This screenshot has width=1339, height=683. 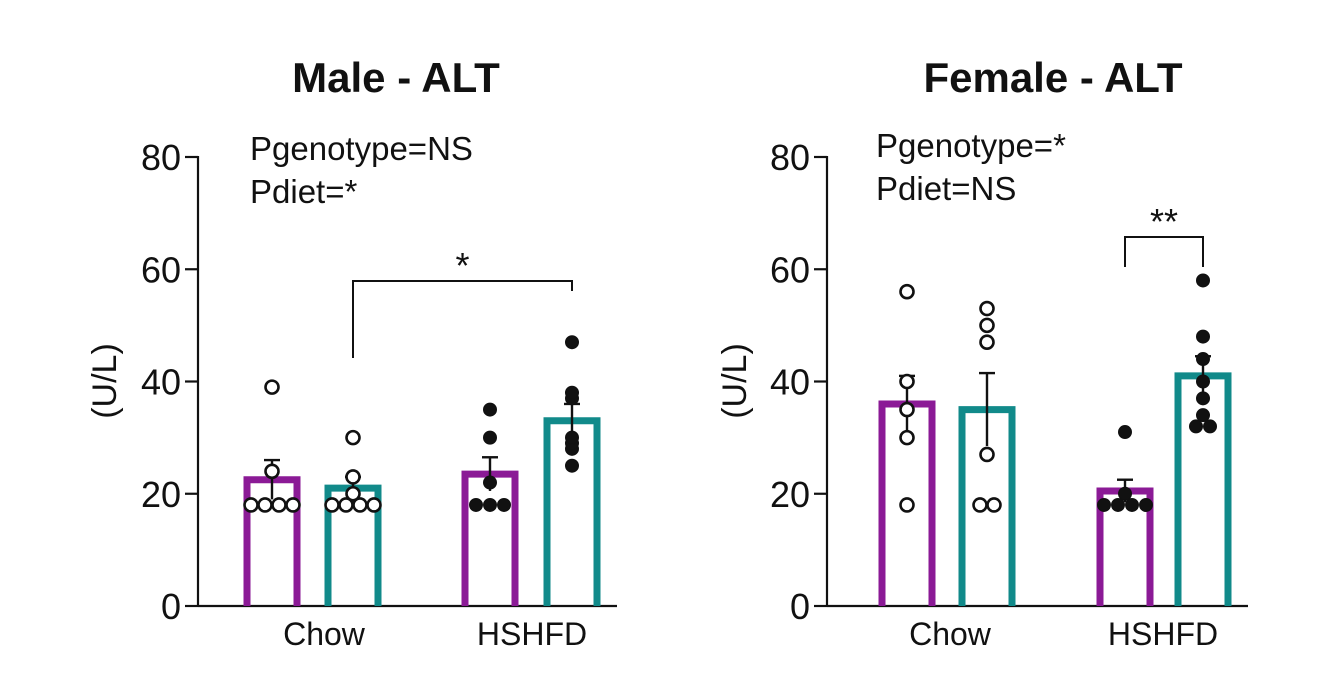 What do you see at coordinates (490, 538) in the screenshot?
I see `bar` at bounding box center [490, 538].